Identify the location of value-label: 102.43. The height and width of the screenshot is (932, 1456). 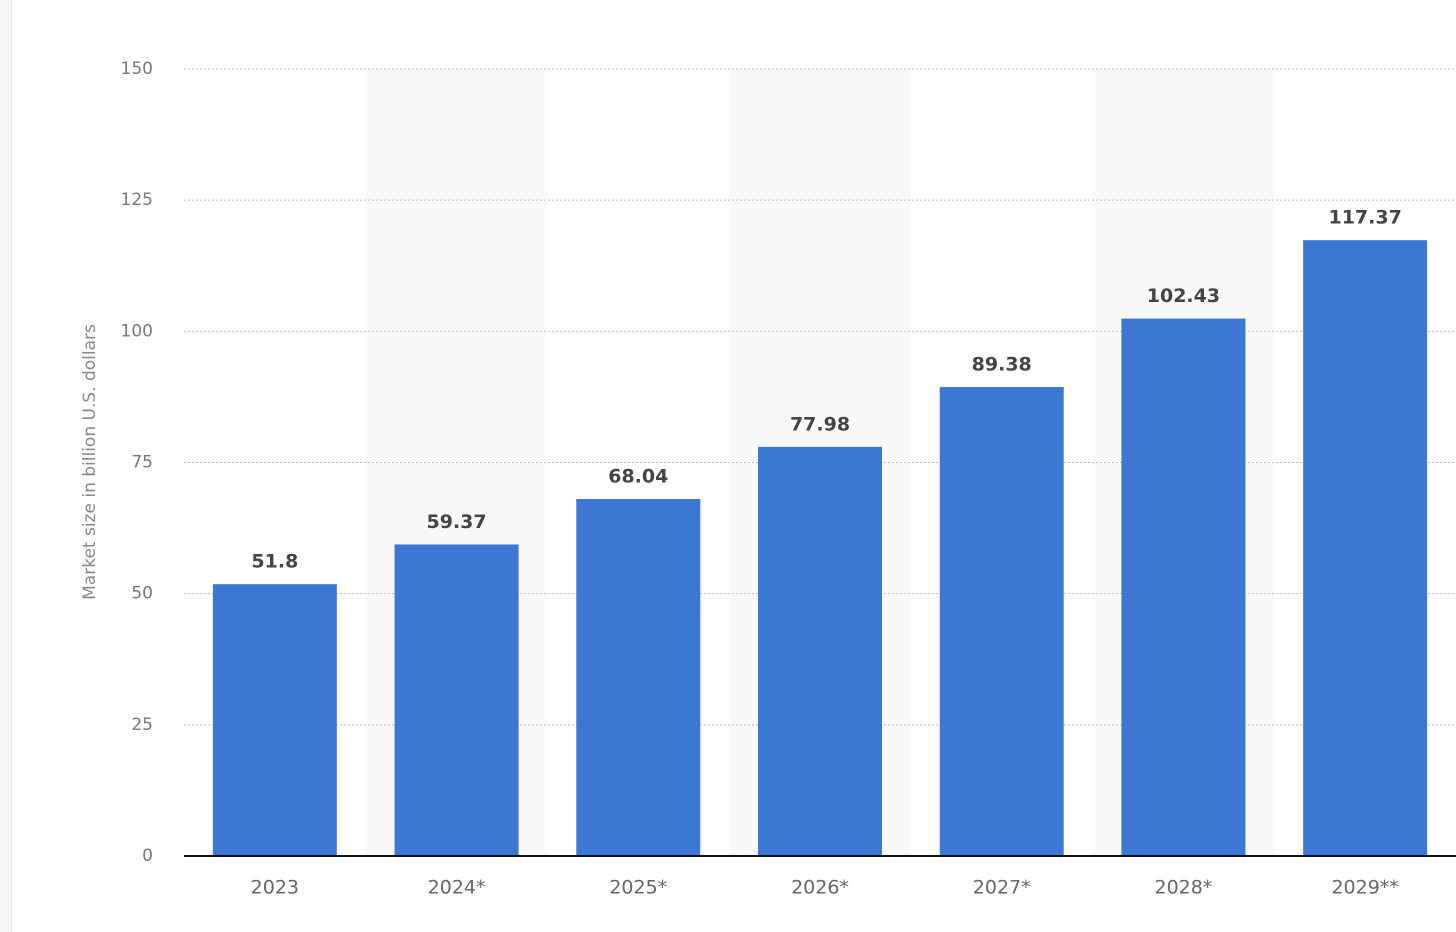
(1183, 296).